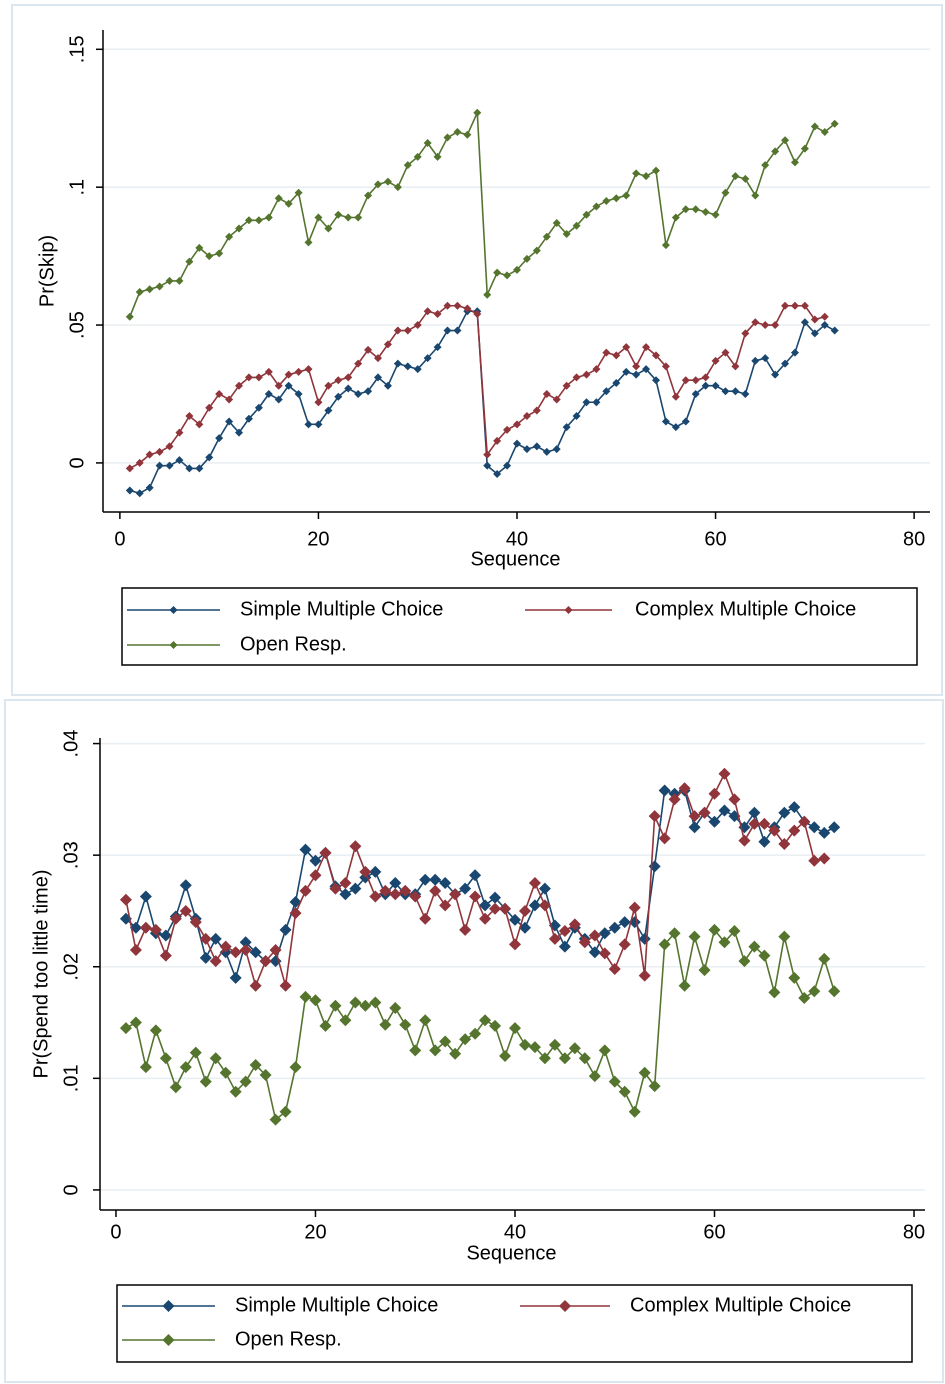 This screenshot has width=945, height=1384. I want to click on y-axis-title: Pr(Skip), so click(47, 271).